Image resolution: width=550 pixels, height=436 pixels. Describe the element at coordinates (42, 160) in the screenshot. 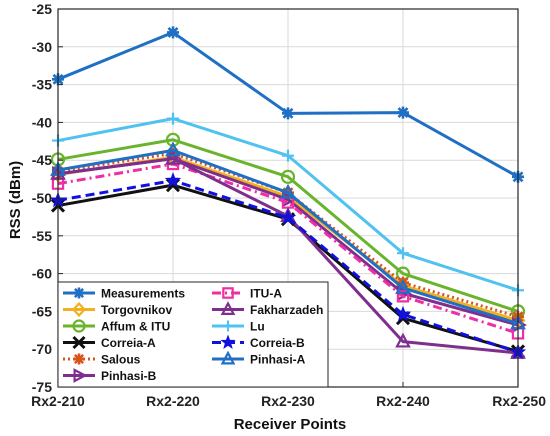

I see `y-tick-label: -45` at that location.